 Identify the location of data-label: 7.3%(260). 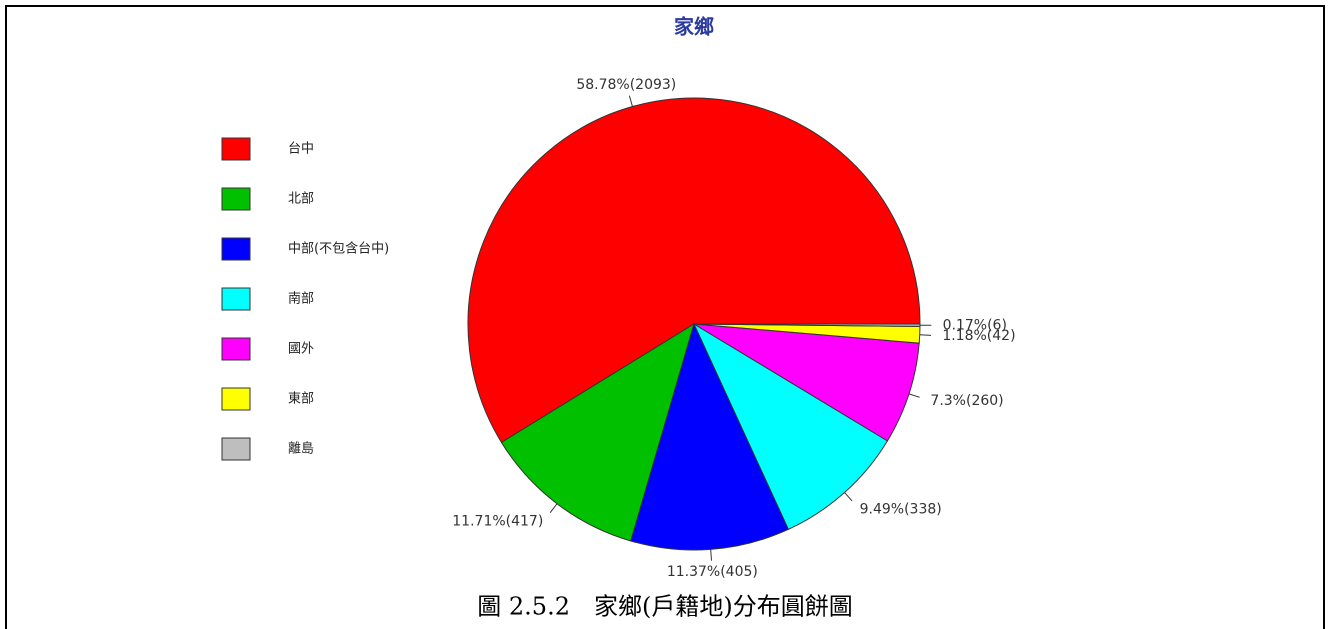
(966, 401).